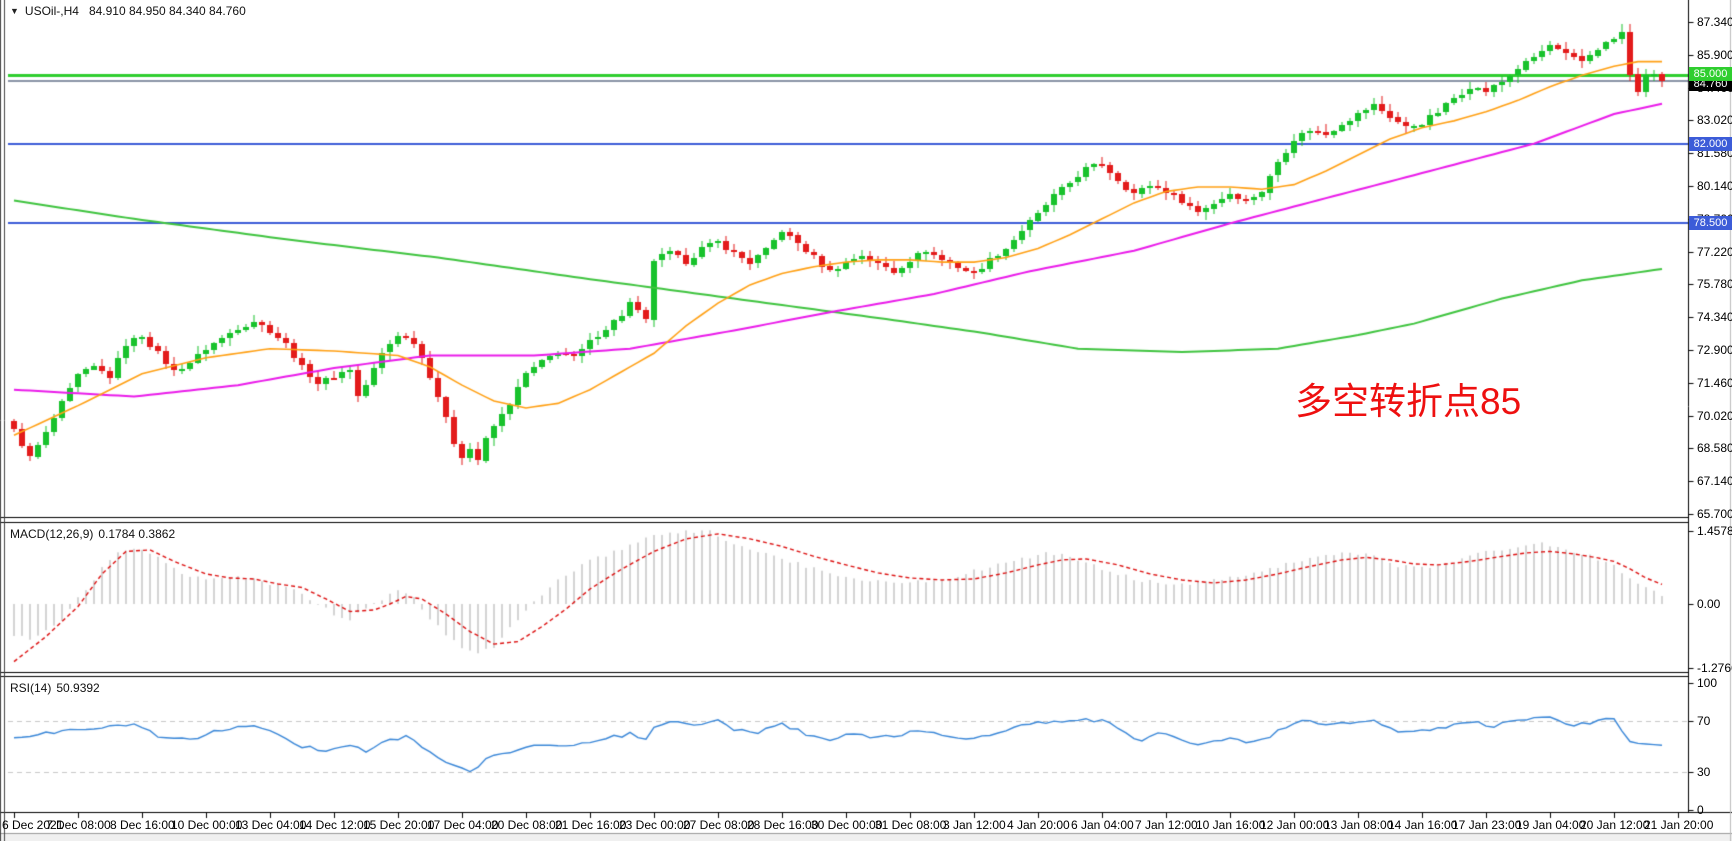 The height and width of the screenshot is (841, 1732). What do you see at coordinates (1714, 22) in the screenshot?
I see `price-tick-label: 87.340` at bounding box center [1714, 22].